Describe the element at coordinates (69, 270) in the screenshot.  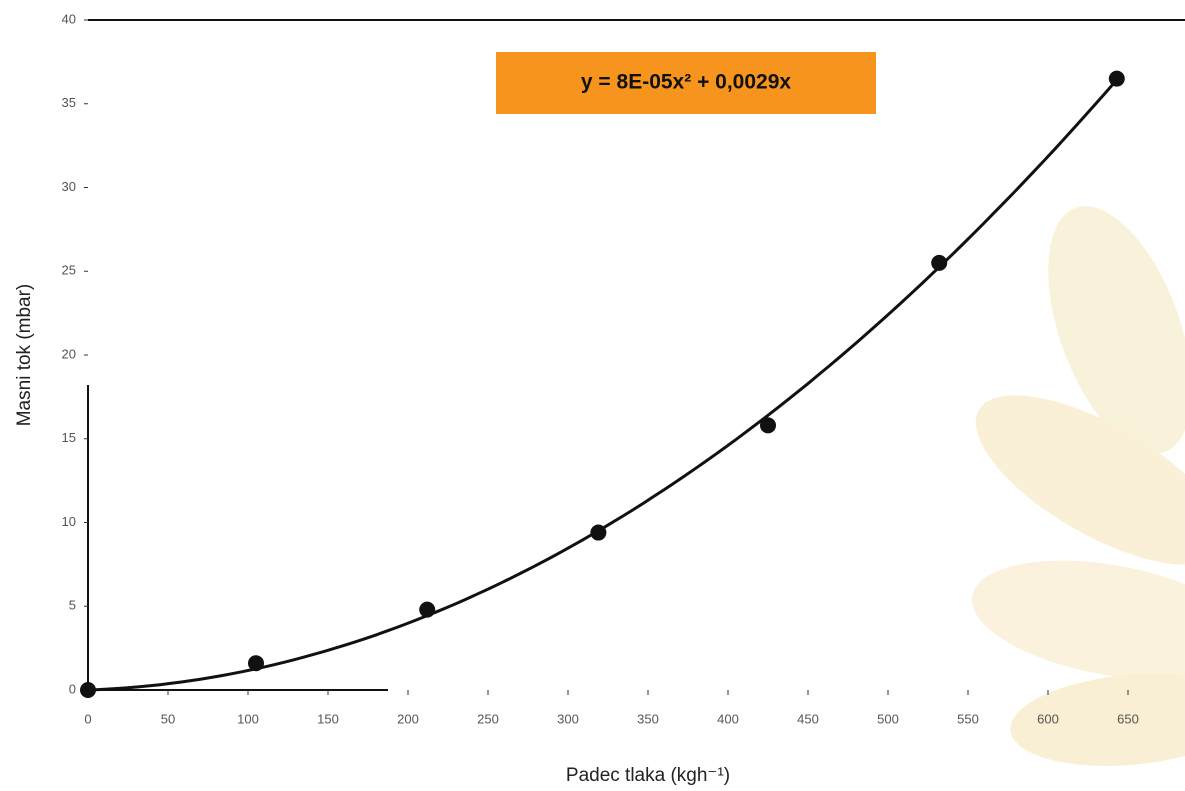
I see `y-tick-label: 25` at that location.